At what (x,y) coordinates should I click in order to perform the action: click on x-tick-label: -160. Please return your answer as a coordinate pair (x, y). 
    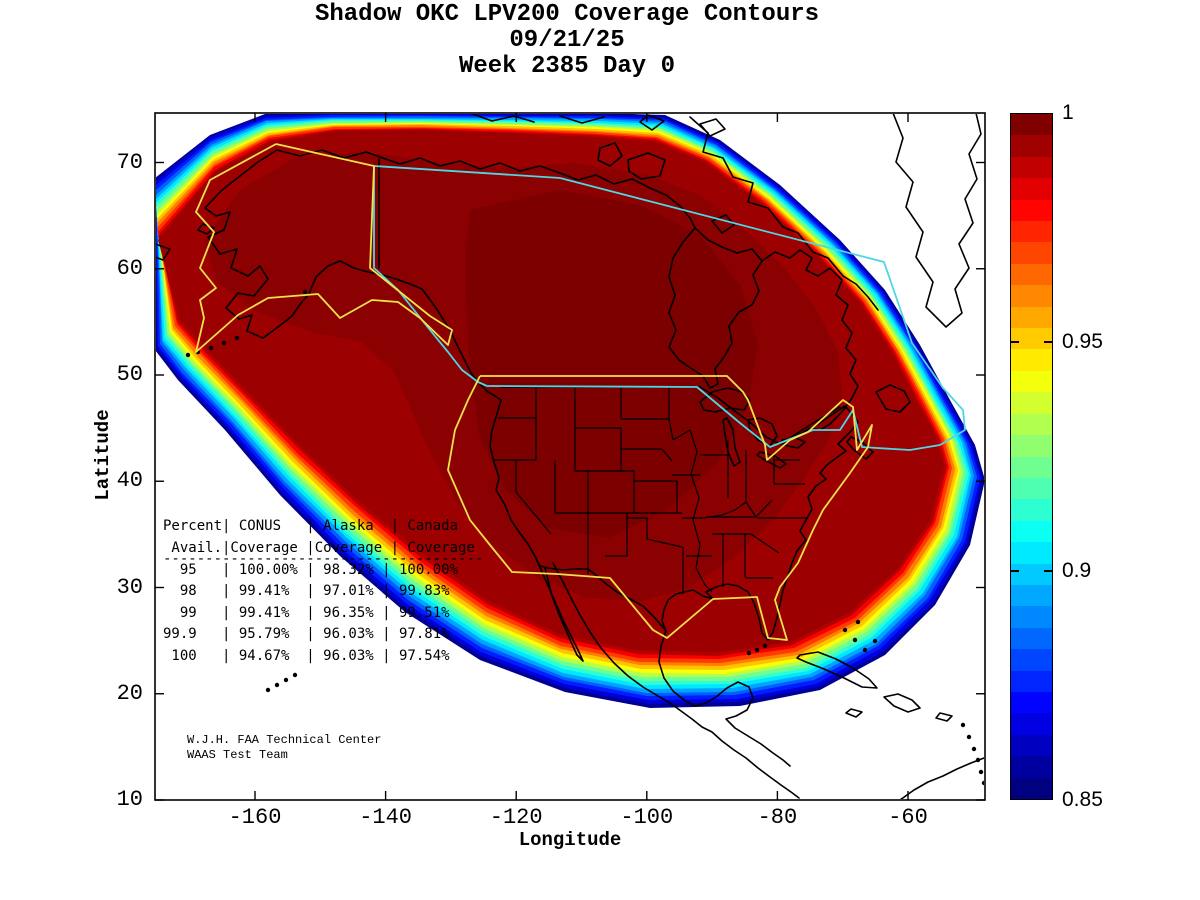
    Looking at the image, I should click on (255, 817).